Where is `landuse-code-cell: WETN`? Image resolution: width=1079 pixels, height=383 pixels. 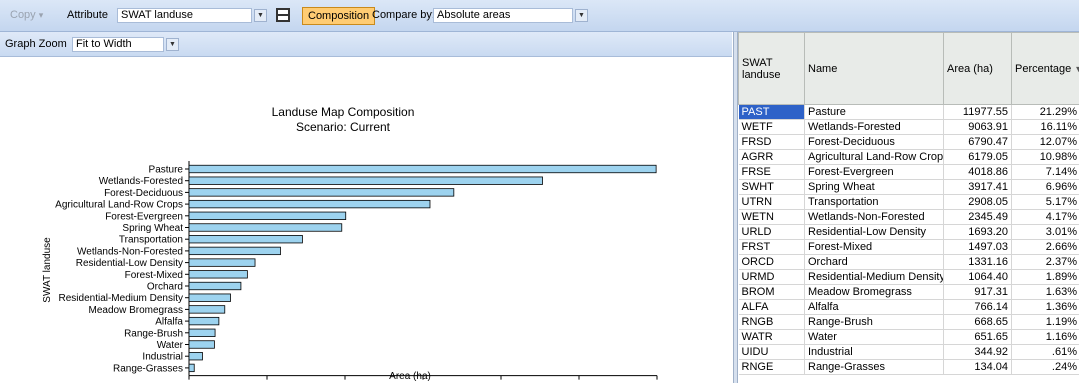 landuse-code-cell: WETN is located at coordinates (771, 217).